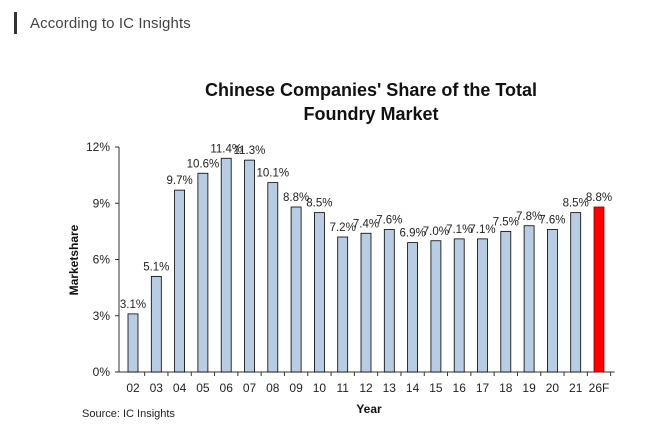 This screenshot has width=661, height=432. Describe the element at coordinates (226, 149) in the screenshot. I see `data-label: 11.4%` at that location.